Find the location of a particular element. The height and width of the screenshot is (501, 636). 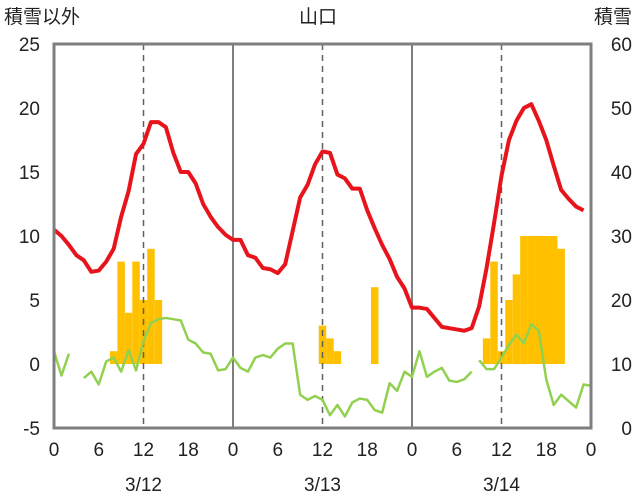

right-y-ticks: 60 50 40 30 20 10 0 is located at coordinates (621, 237).